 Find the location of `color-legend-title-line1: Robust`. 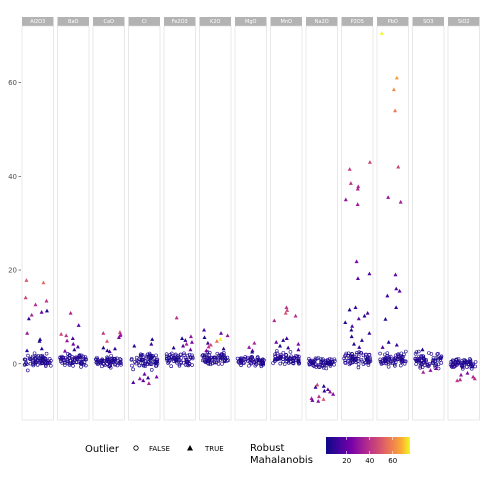

color-legend-title-line1: Robust is located at coordinates (267, 448).